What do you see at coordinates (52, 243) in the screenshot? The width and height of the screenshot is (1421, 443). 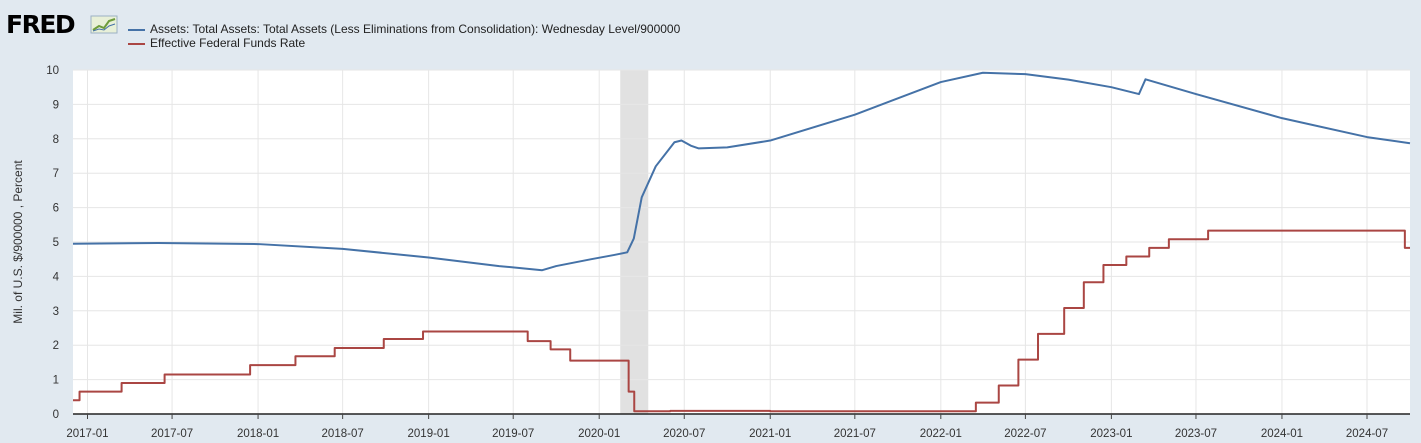 I see `y-axis-ticks: 0 1 2 3 4 5 6 7 8 9 10` at bounding box center [52, 243].